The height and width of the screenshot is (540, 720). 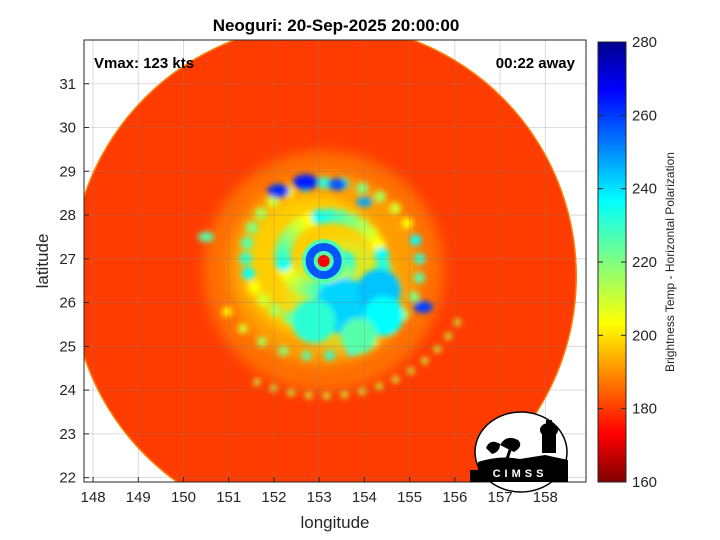 What do you see at coordinates (67, 434) in the screenshot?
I see `y-tick-label: 23` at bounding box center [67, 434].